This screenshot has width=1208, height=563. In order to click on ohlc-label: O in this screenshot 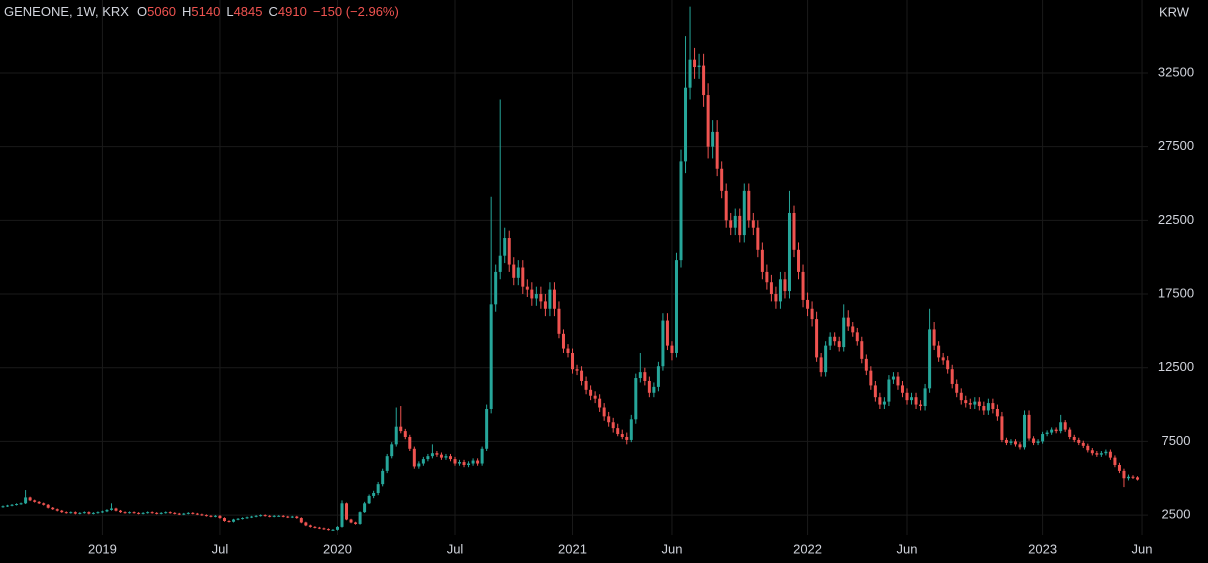, I will do `click(142, 11)`.